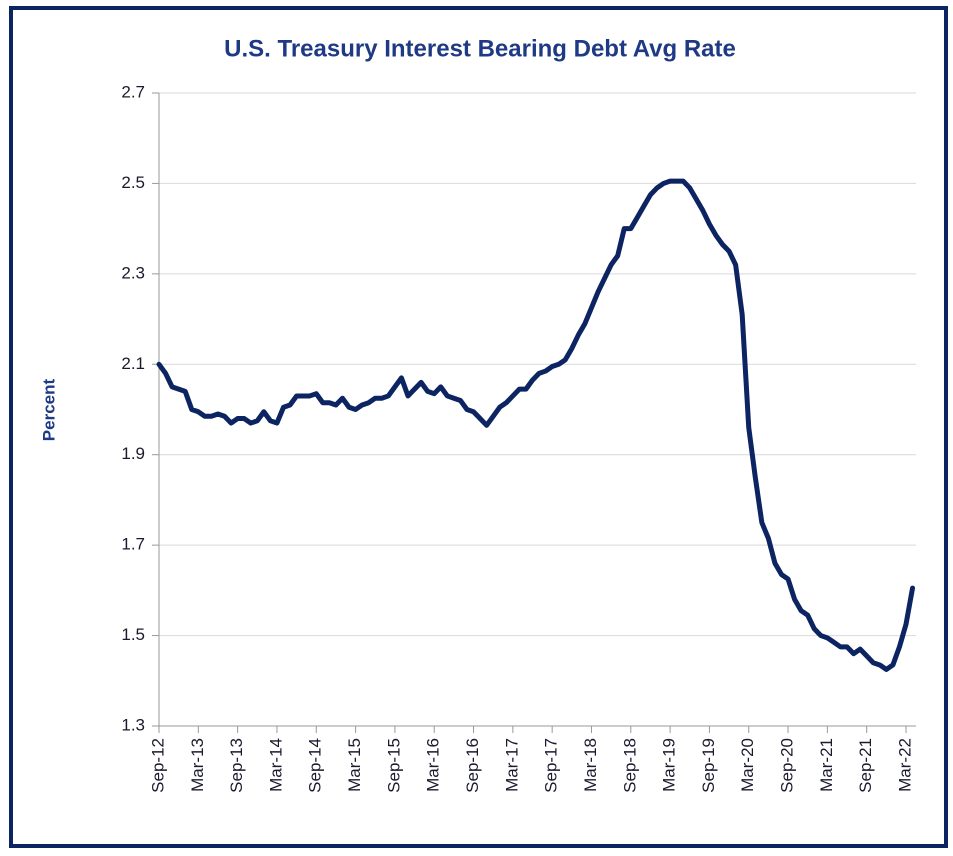 This screenshot has width=953, height=856. Describe the element at coordinates (590, 765) in the screenshot. I see `x-tick-label: Mar-18` at that location.